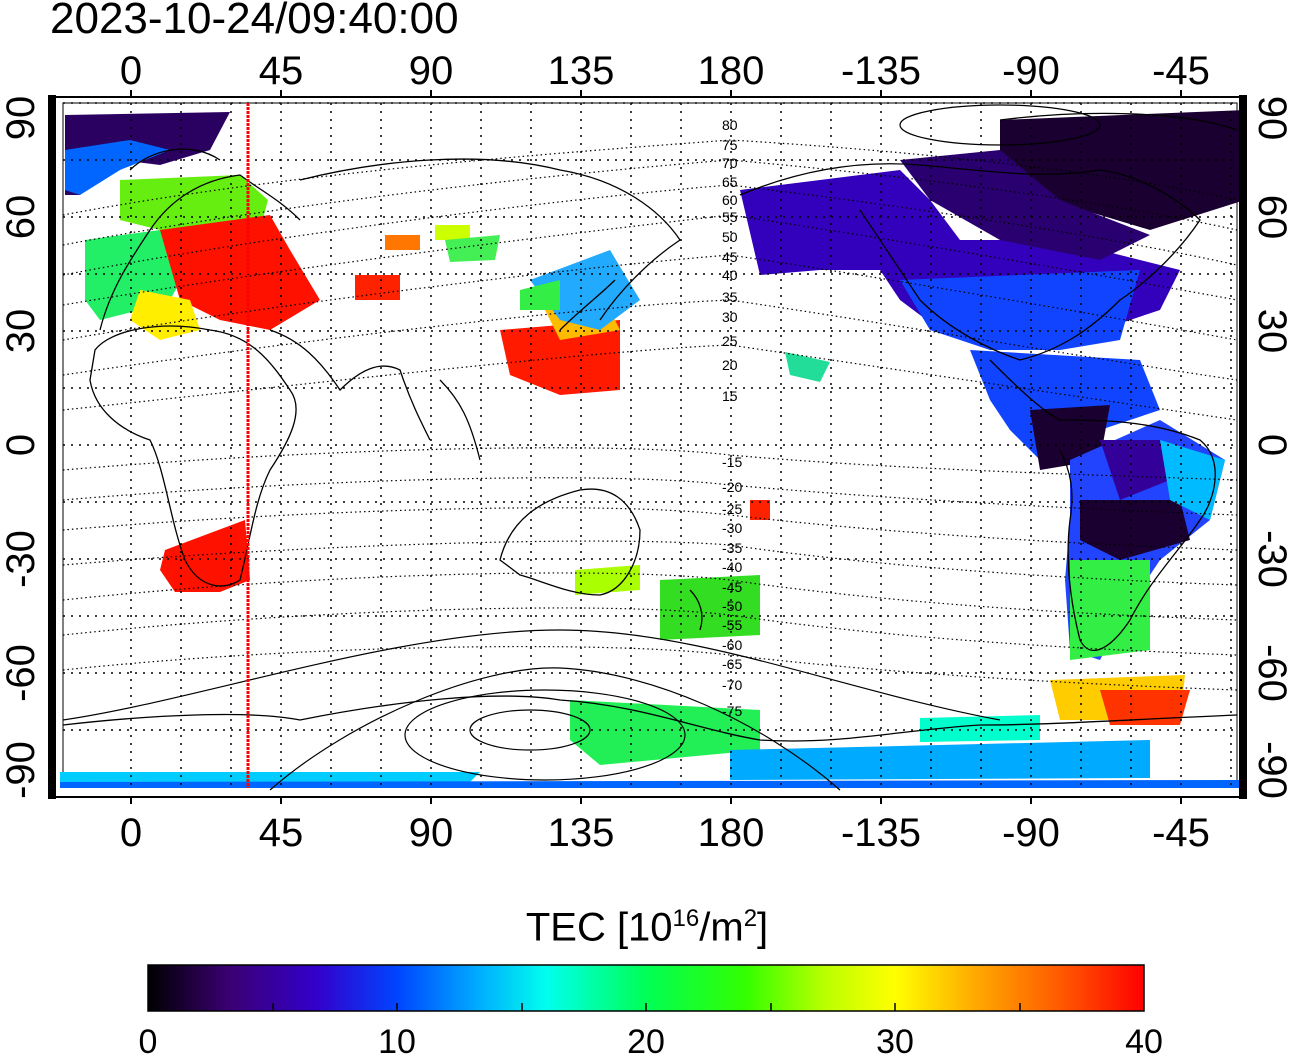 The height and width of the screenshot is (1057, 1294). I want to click on colorbar-ticks, so click(646, 1007).